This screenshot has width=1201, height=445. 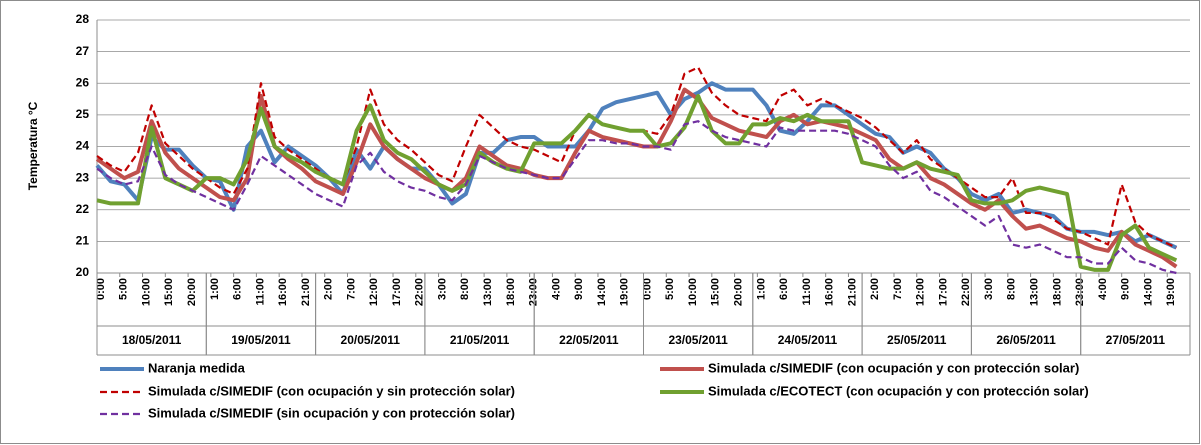 What do you see at coordinates (152, 340) in the screenshot?
I see `group-label: 18/05/2011` at bounding box center [152, 340].